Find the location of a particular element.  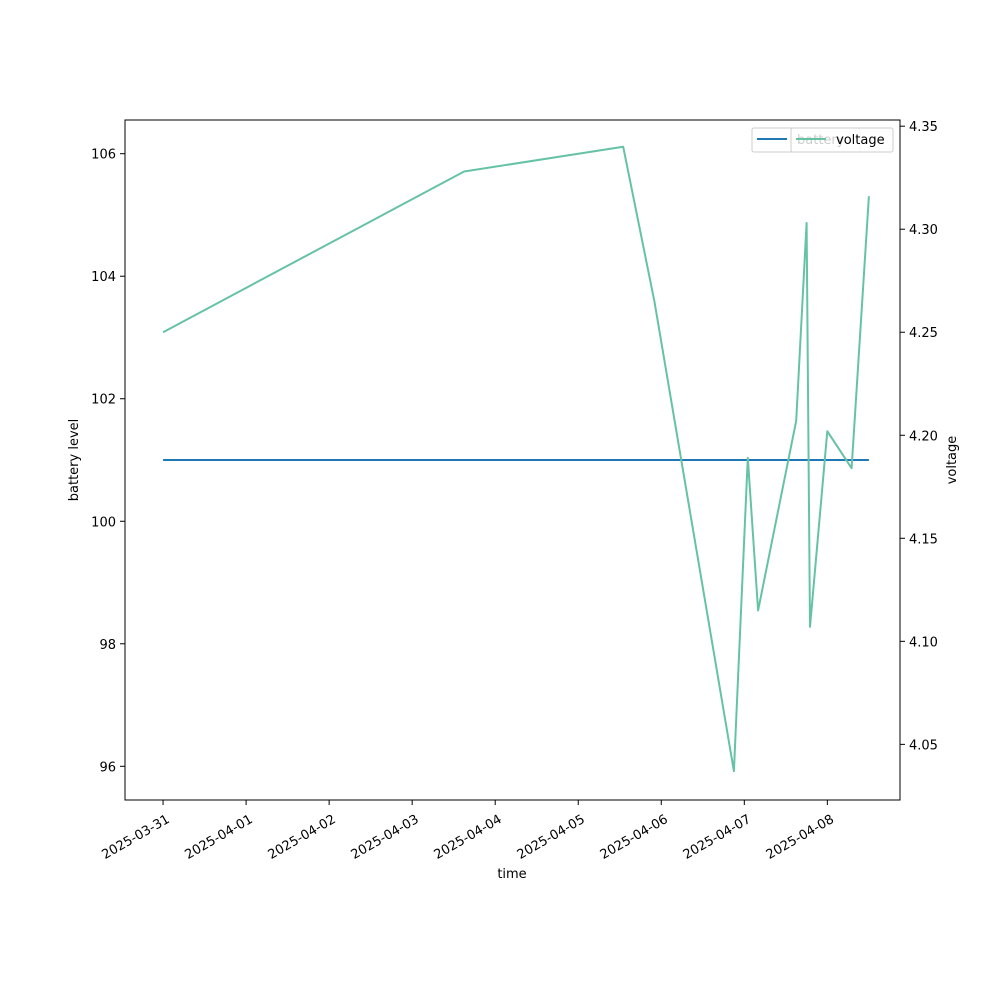

y-left-tick-label: 100 is located at coordinates (103, 522).